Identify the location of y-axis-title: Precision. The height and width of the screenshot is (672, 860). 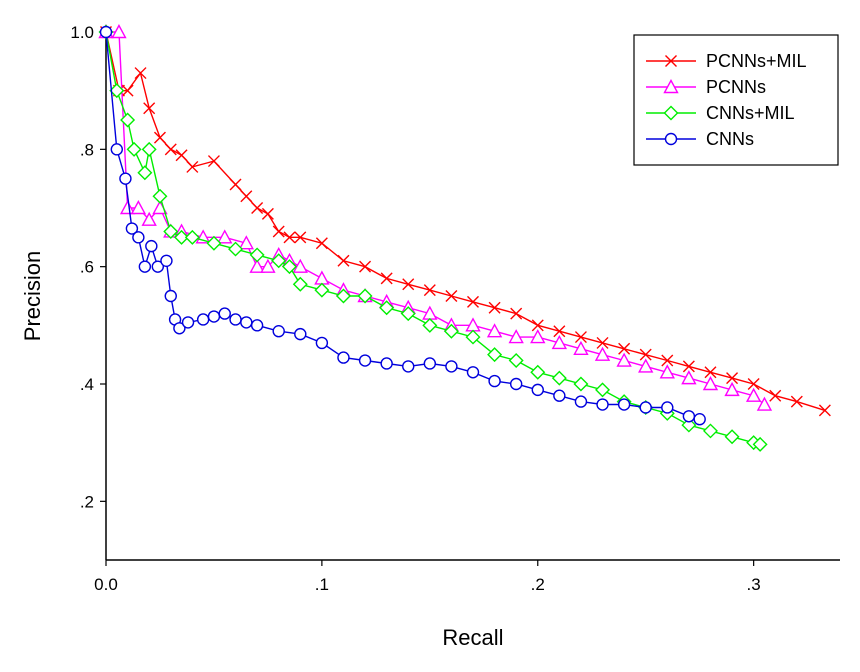
(32, 296).